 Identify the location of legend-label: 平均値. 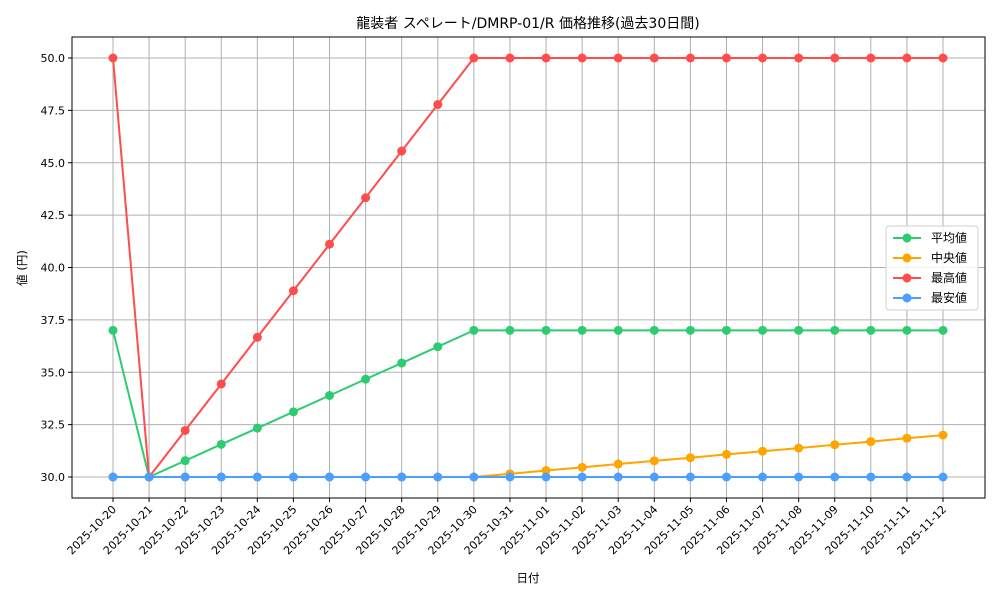
(949, 237).